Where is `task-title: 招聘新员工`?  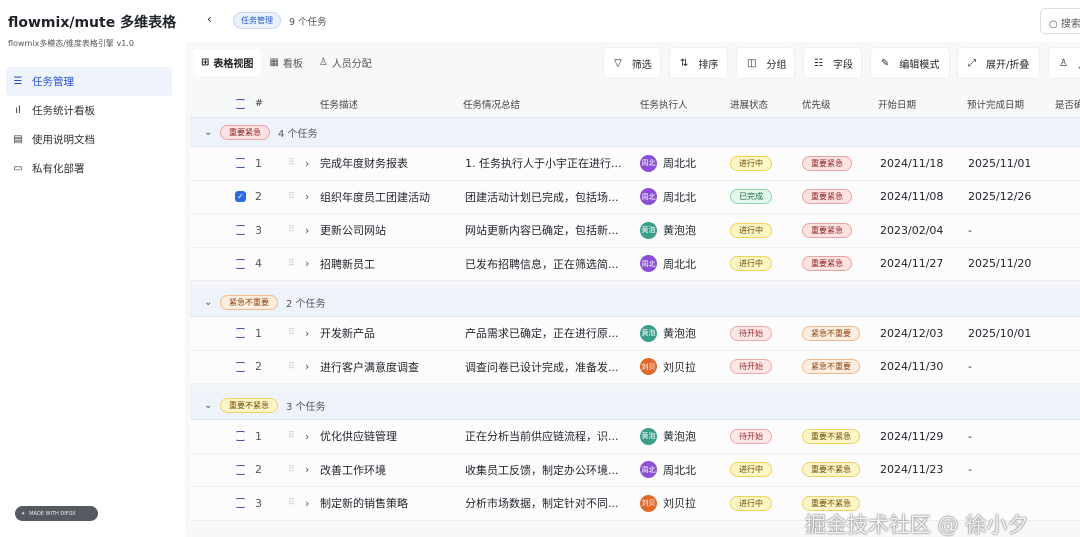
task-title: 招聘新员工 is located at coordinates (347, 264).